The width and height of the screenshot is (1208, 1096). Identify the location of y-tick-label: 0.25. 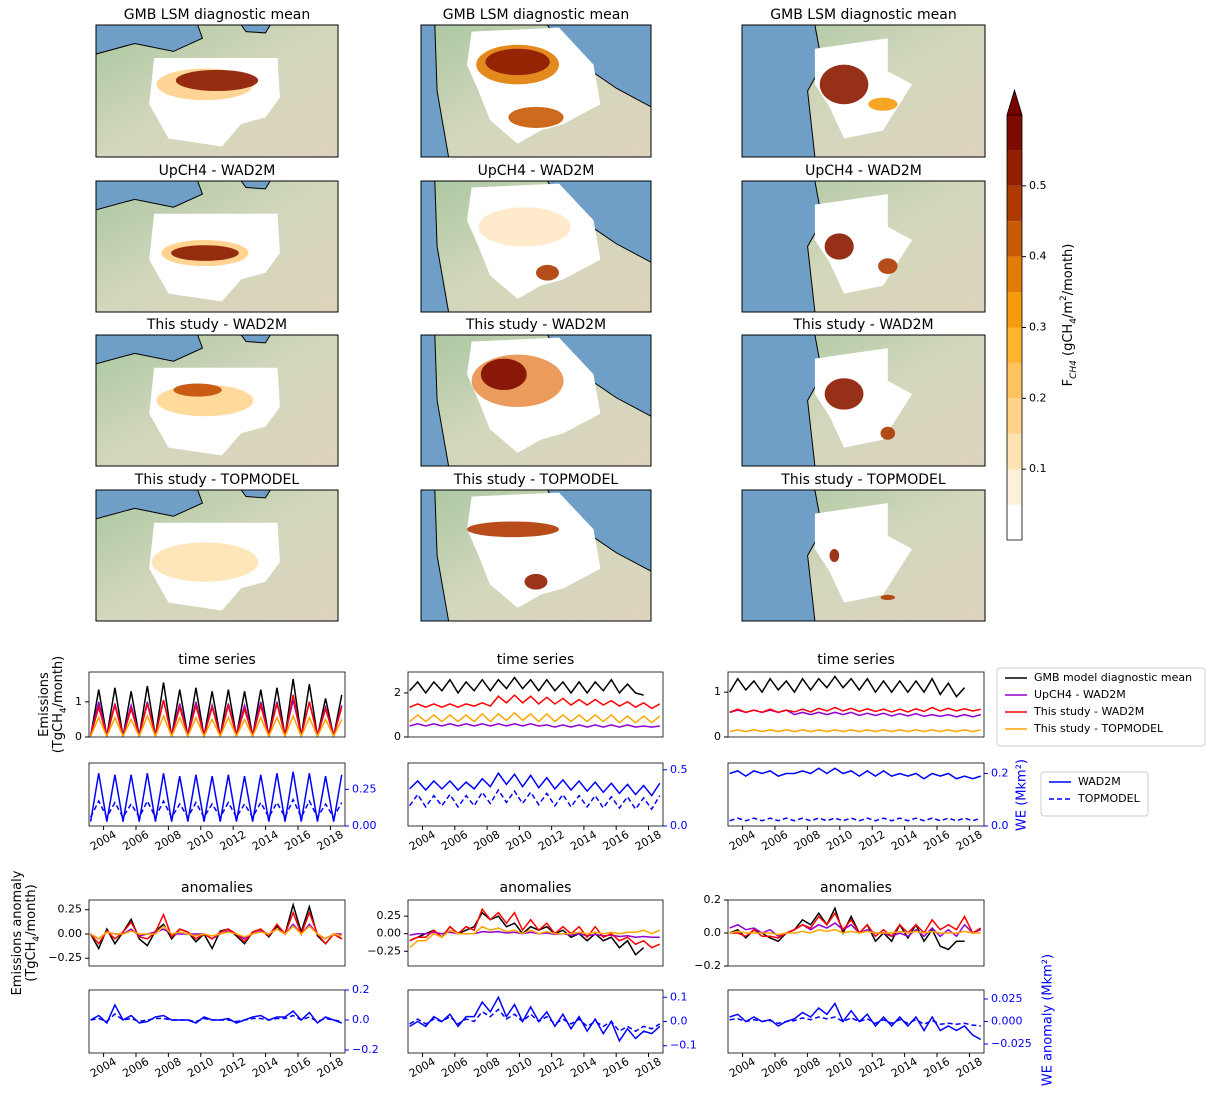
(364, 788).